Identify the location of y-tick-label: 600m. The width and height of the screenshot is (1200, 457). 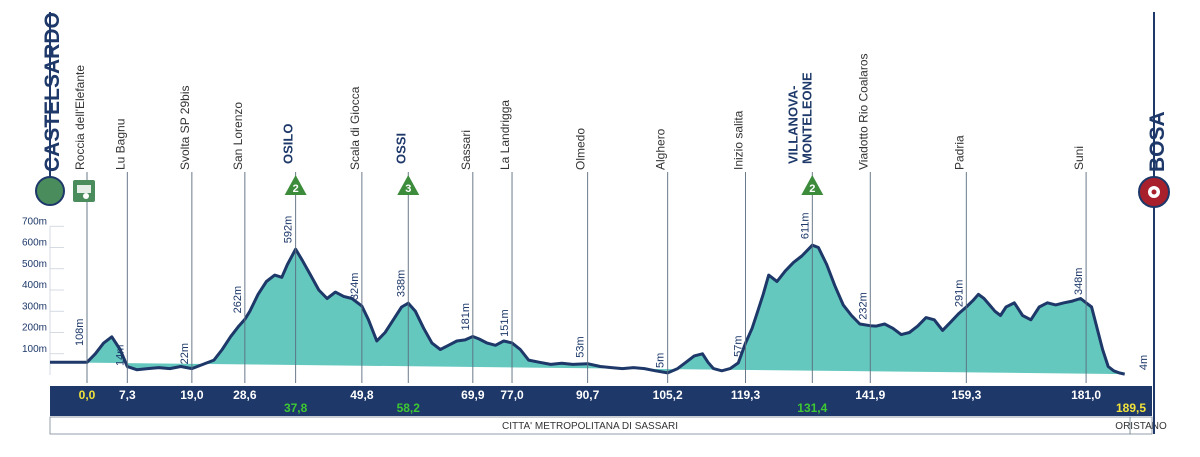
(34, 243).